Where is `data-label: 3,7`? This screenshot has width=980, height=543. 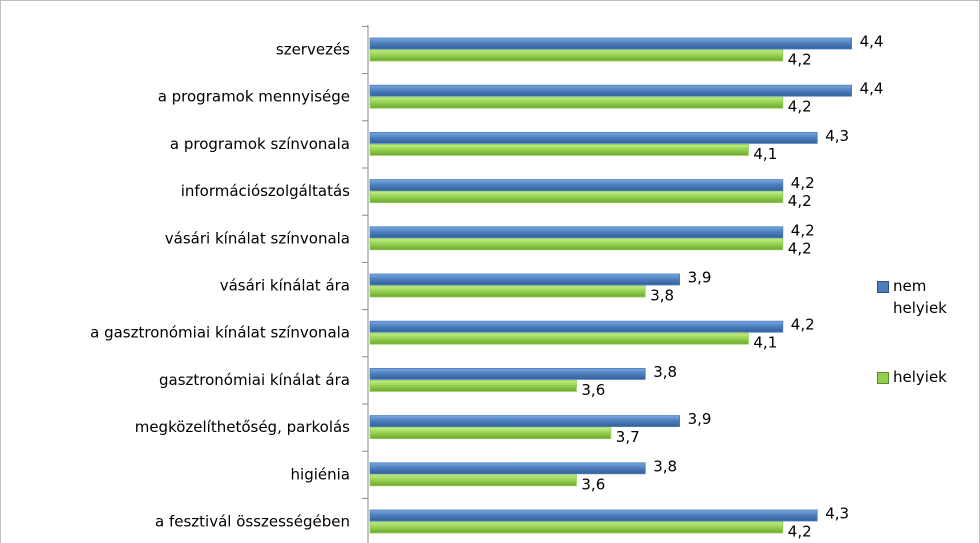 data-label: 3,7 is located at coordinates (628, 437).